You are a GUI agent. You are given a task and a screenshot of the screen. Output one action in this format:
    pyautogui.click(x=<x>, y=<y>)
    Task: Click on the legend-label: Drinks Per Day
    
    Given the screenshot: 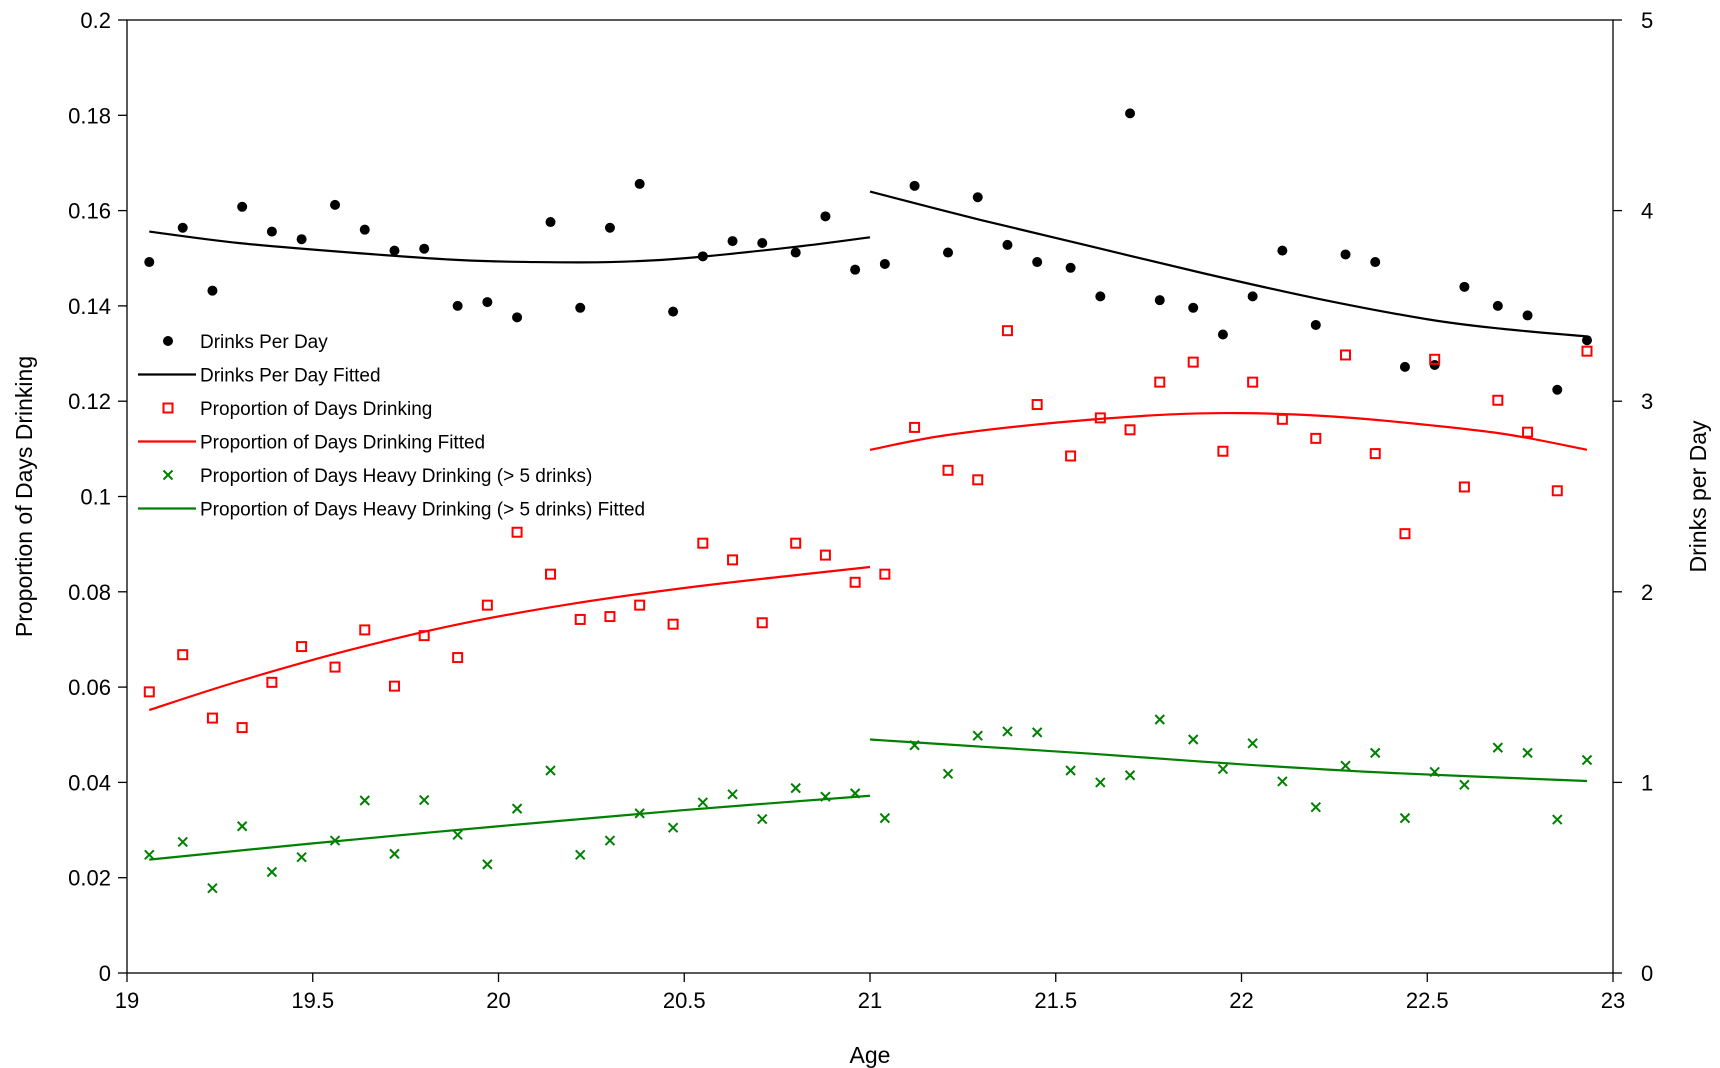 What is the action you would take?
    pyautogui.click(x=264, y=342)
    